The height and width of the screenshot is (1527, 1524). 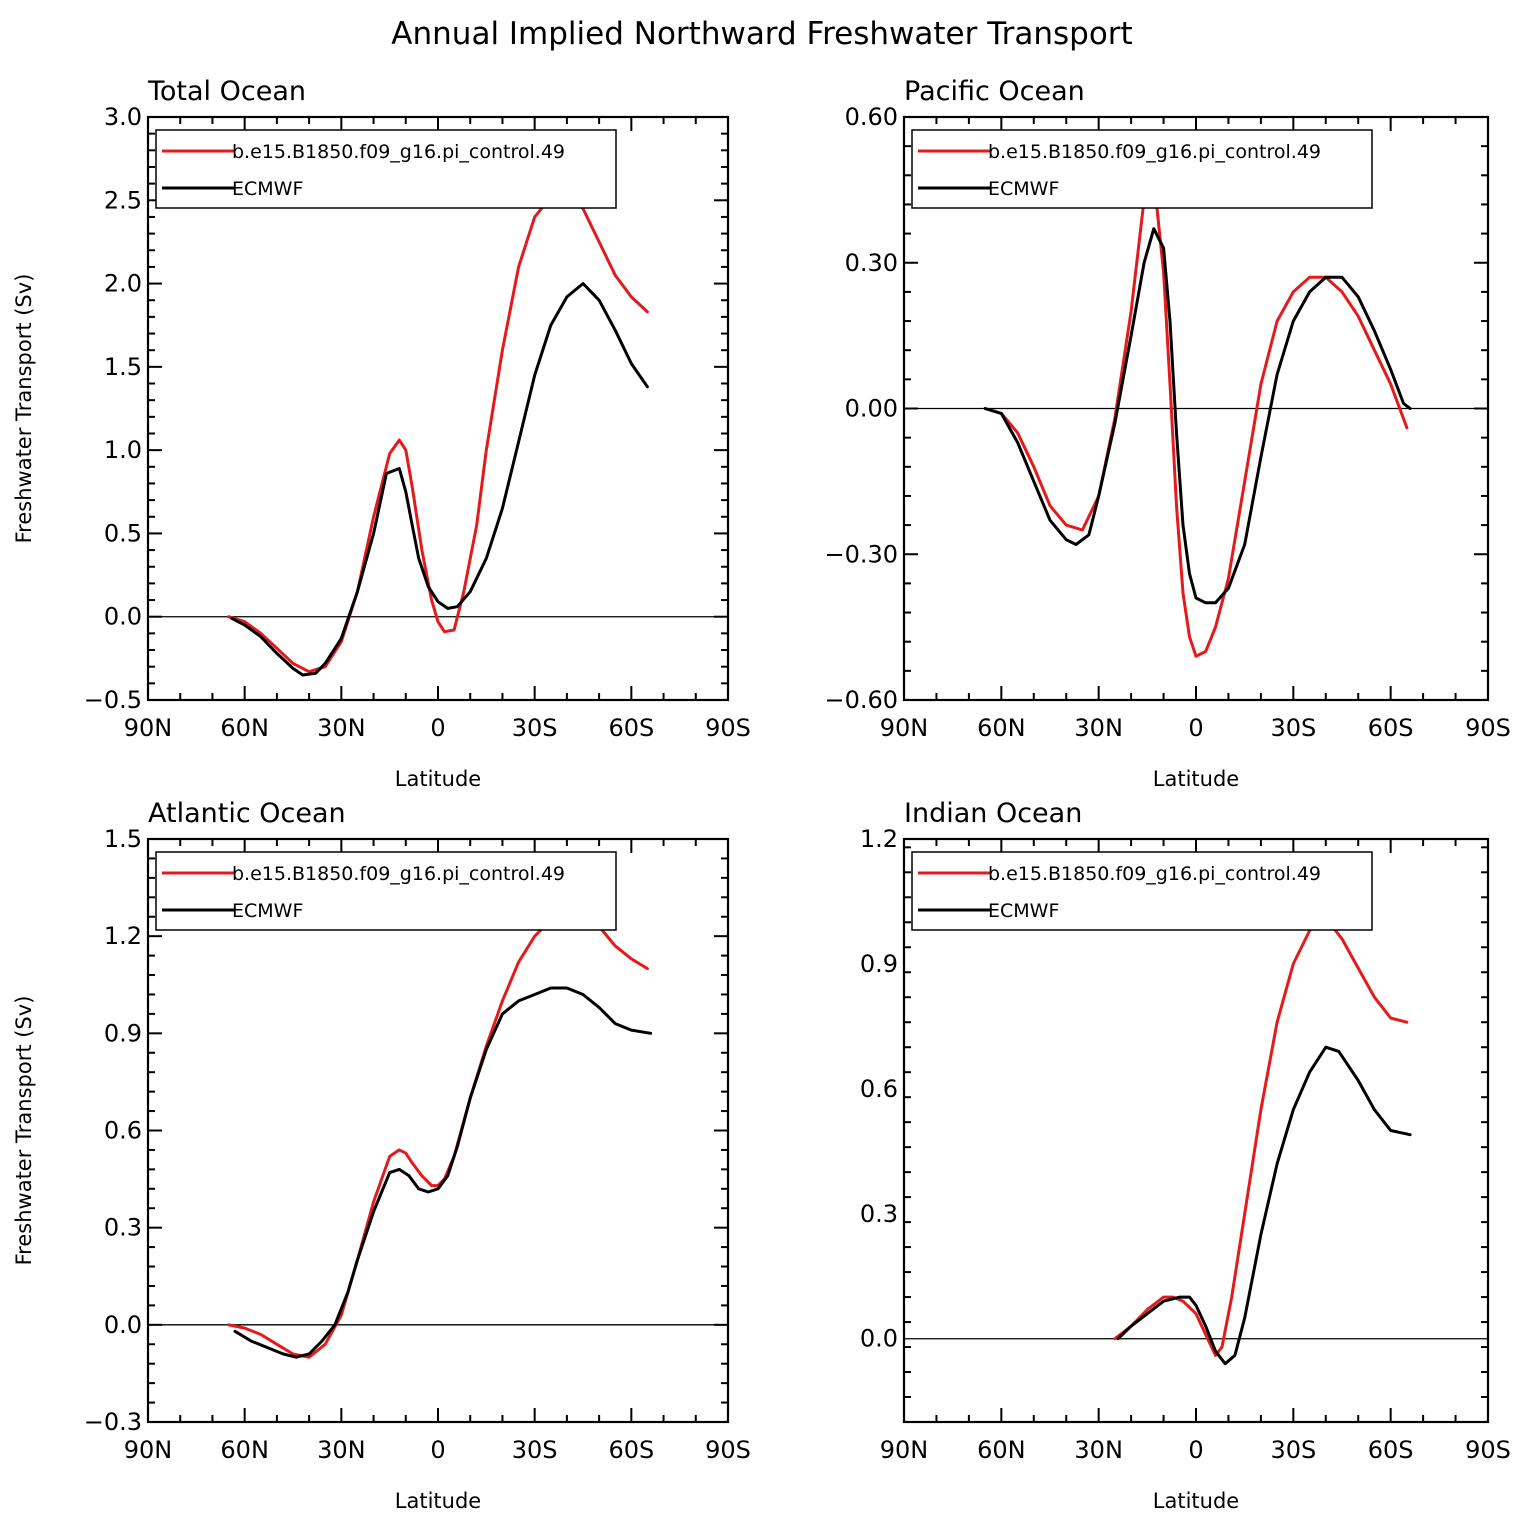 What do you see at coordinates (871, 263) in the screenshot?
I see `y-tick-label: 0.30` at bounding box center [871, 263].